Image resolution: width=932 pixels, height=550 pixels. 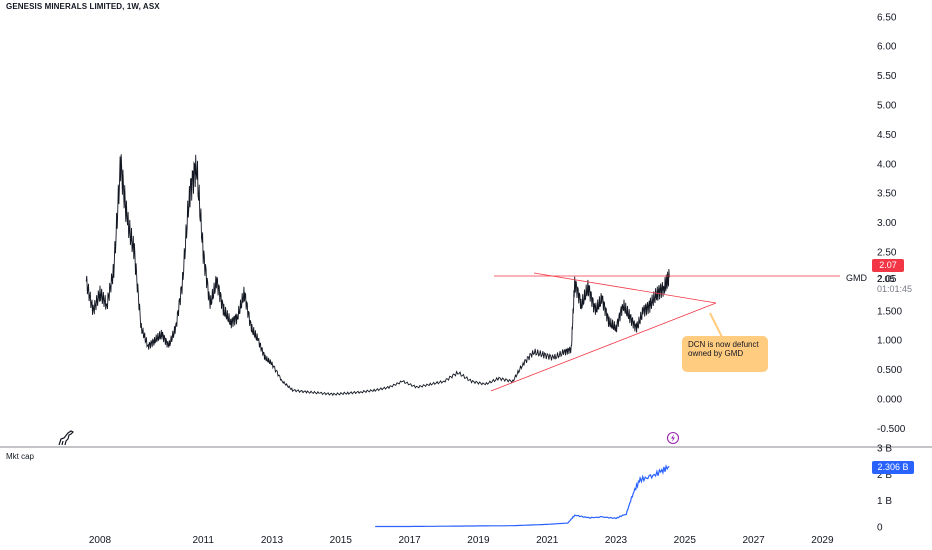 What do you see at coordinates (887, 253) in the screenshot?
I see `price-tick: 2.50` at bounding box center [887, 253].